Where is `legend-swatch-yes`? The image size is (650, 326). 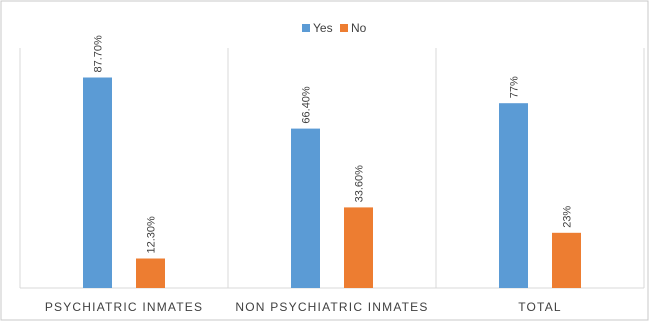
legend-swatch-yes is located at coordinates (306, 28).